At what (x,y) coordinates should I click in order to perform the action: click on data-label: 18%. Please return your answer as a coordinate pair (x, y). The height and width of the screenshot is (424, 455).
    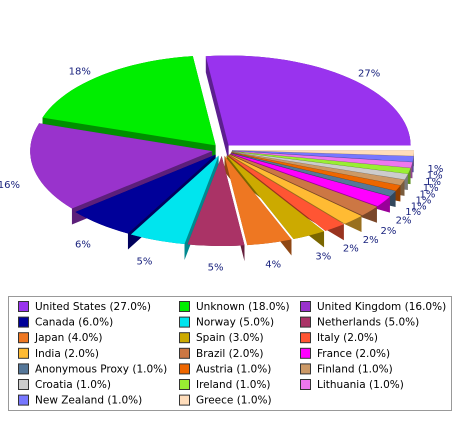
    Looking at the image, I should click on (80, 72).